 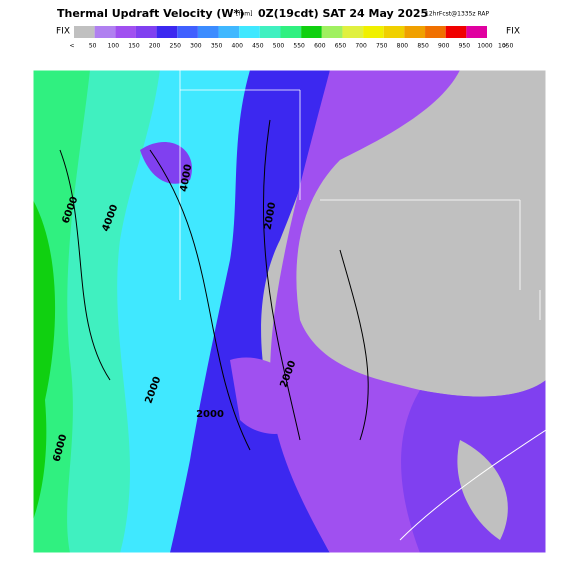 What do you see at coordinates (465, 46) in the screenshot?
I see `legend-label: 950` at bounding box center [465, 46].